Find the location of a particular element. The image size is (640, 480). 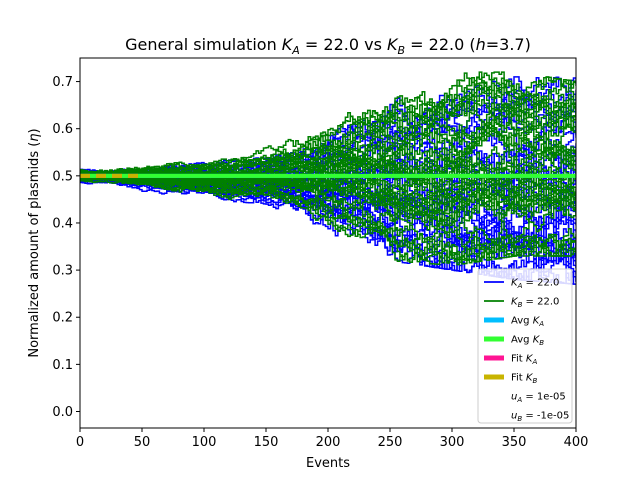

y-tick-label: 0.1 is located at coordinates (62, 365).